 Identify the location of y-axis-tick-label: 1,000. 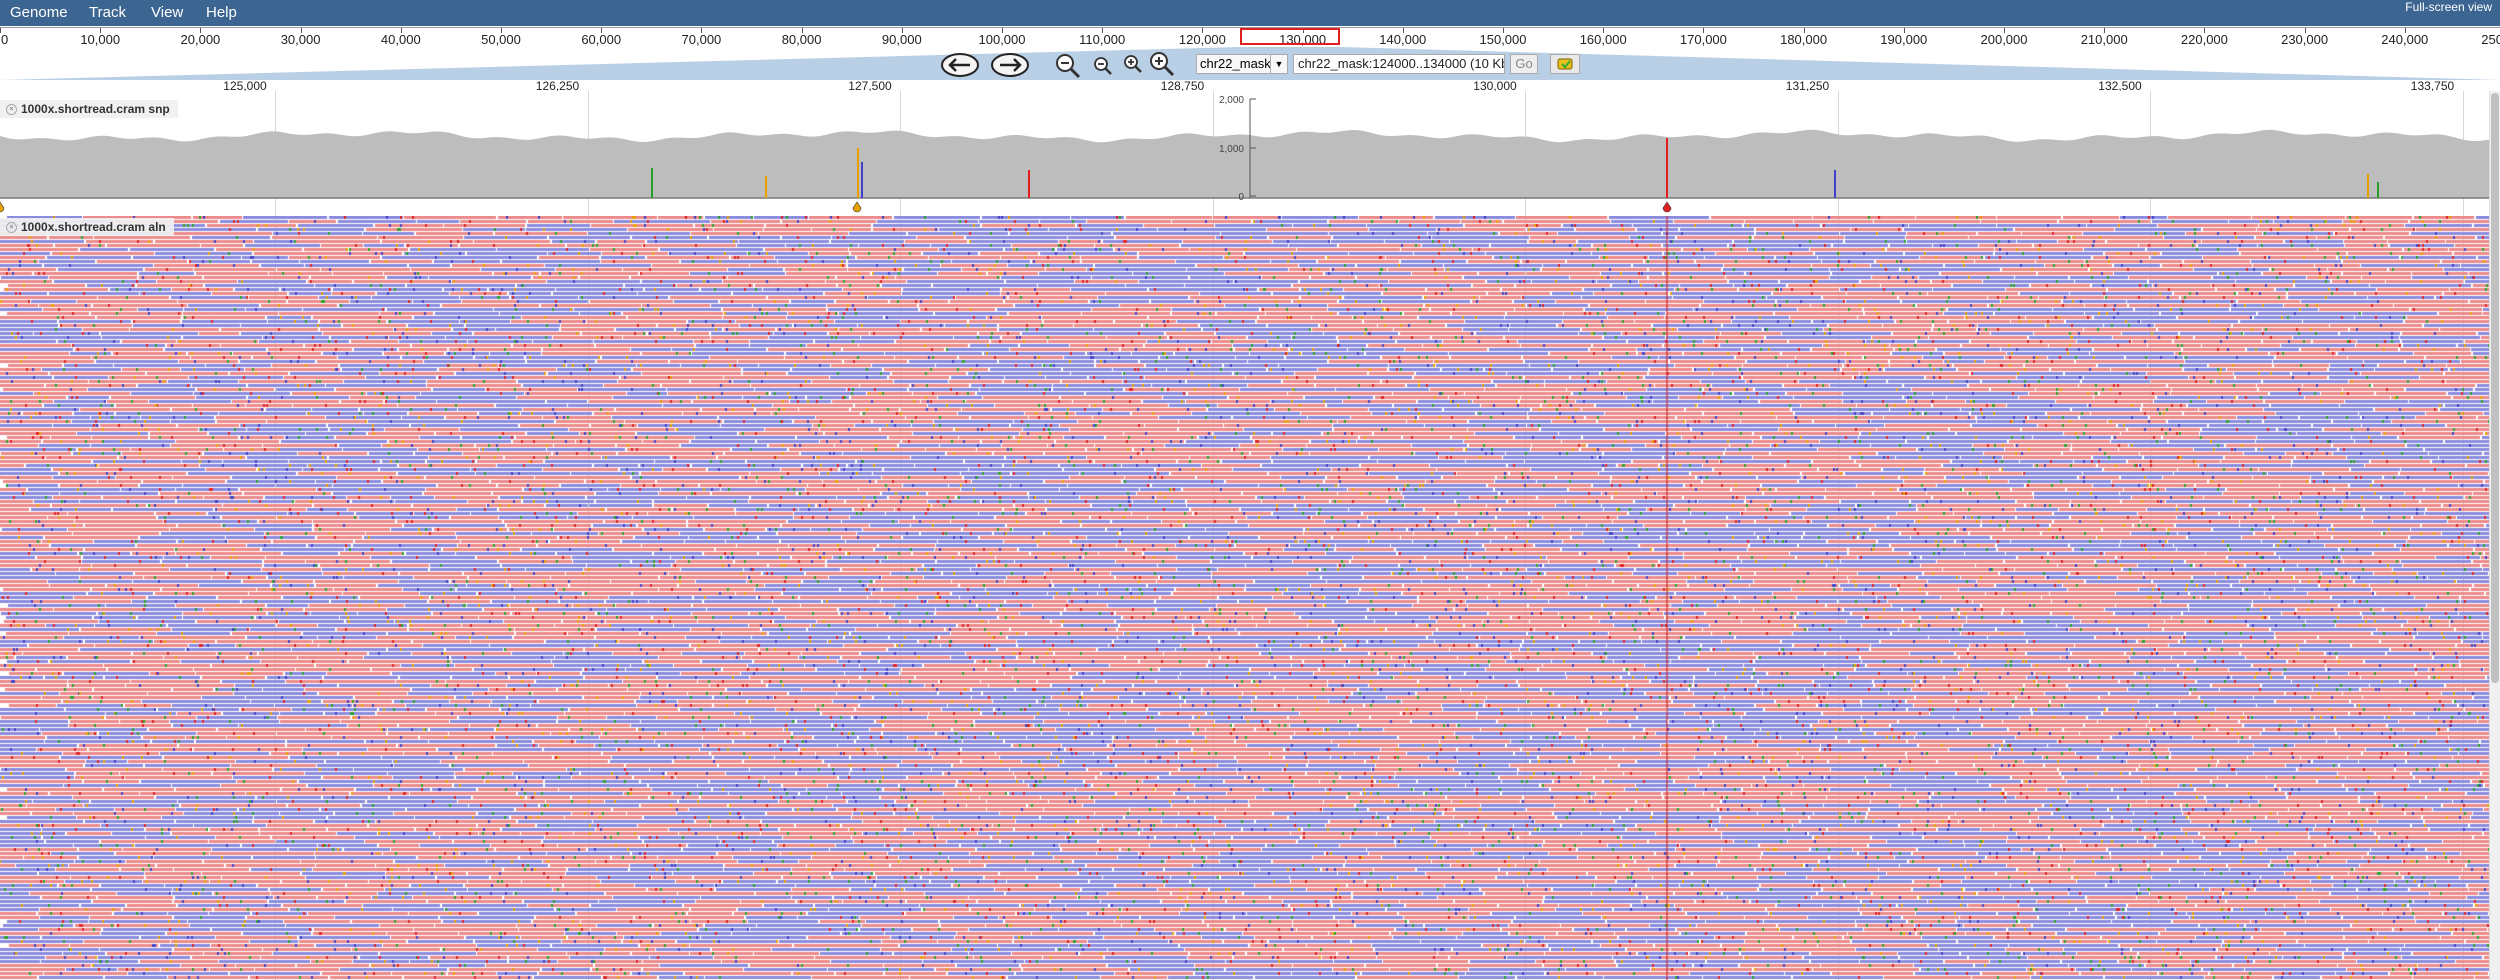
(1231, 149).